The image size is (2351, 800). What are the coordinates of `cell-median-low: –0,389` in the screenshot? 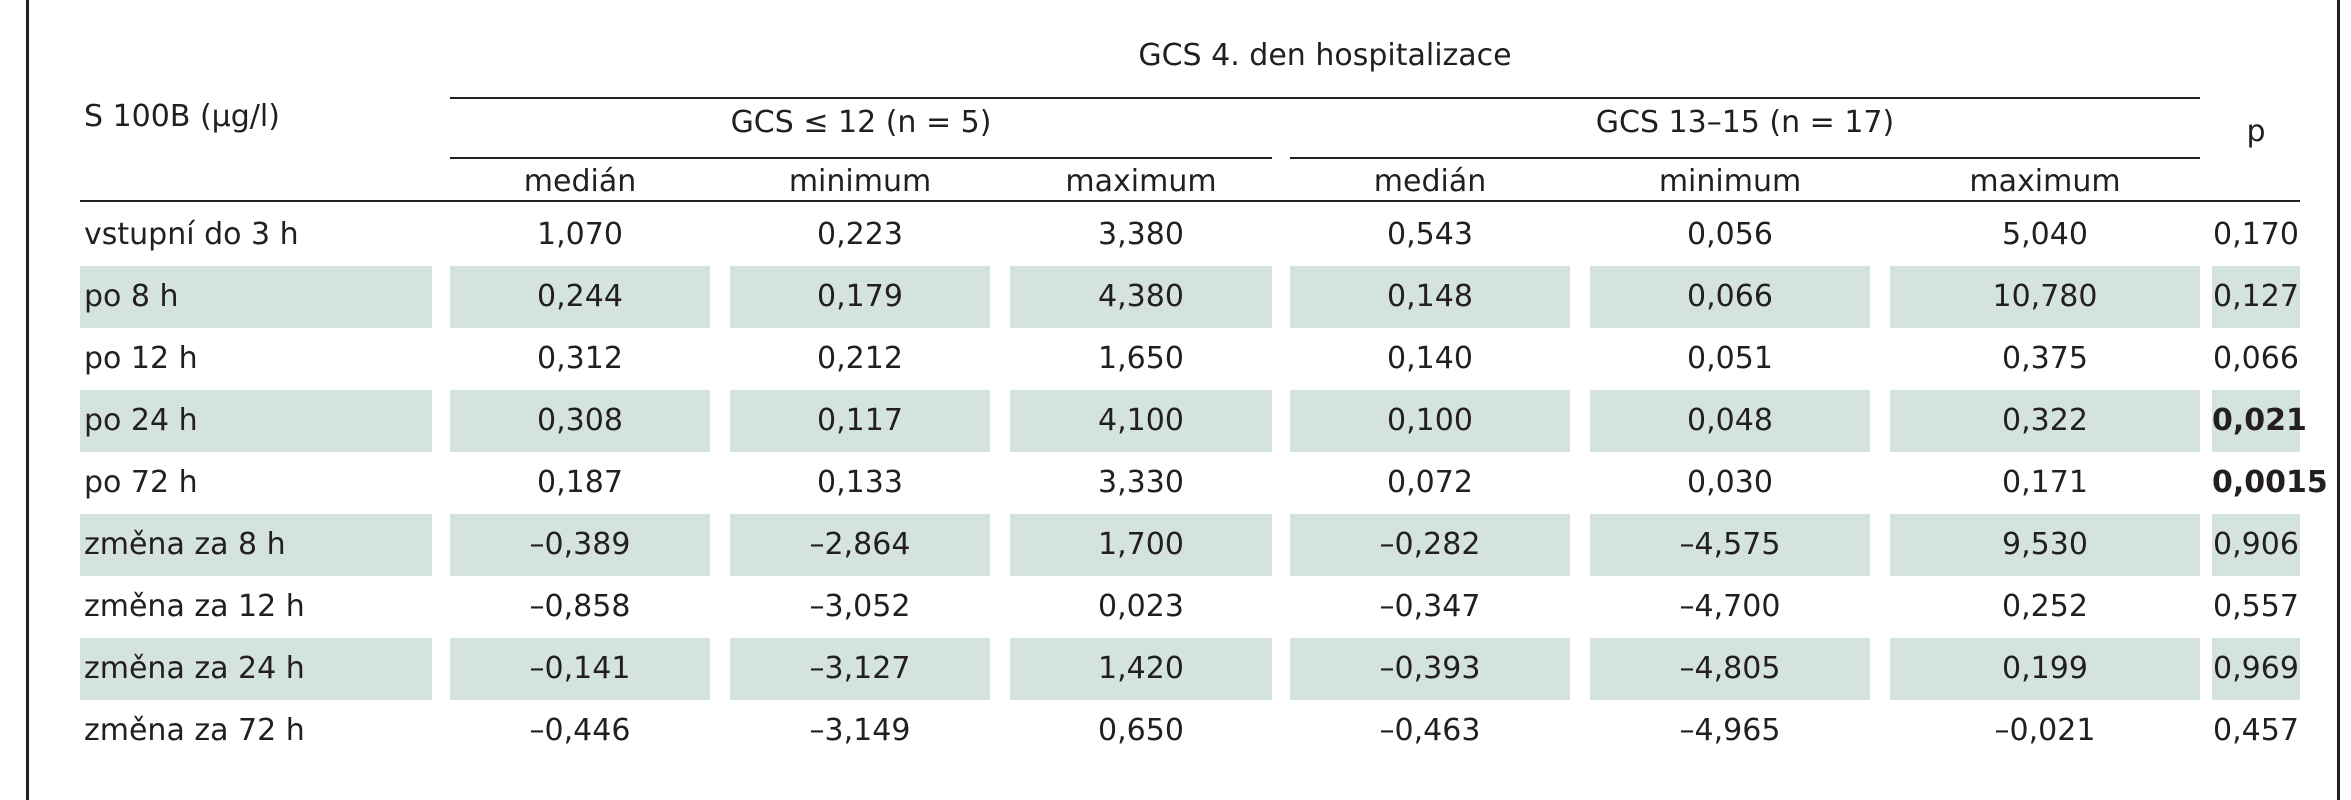 It's located at (580, 545).